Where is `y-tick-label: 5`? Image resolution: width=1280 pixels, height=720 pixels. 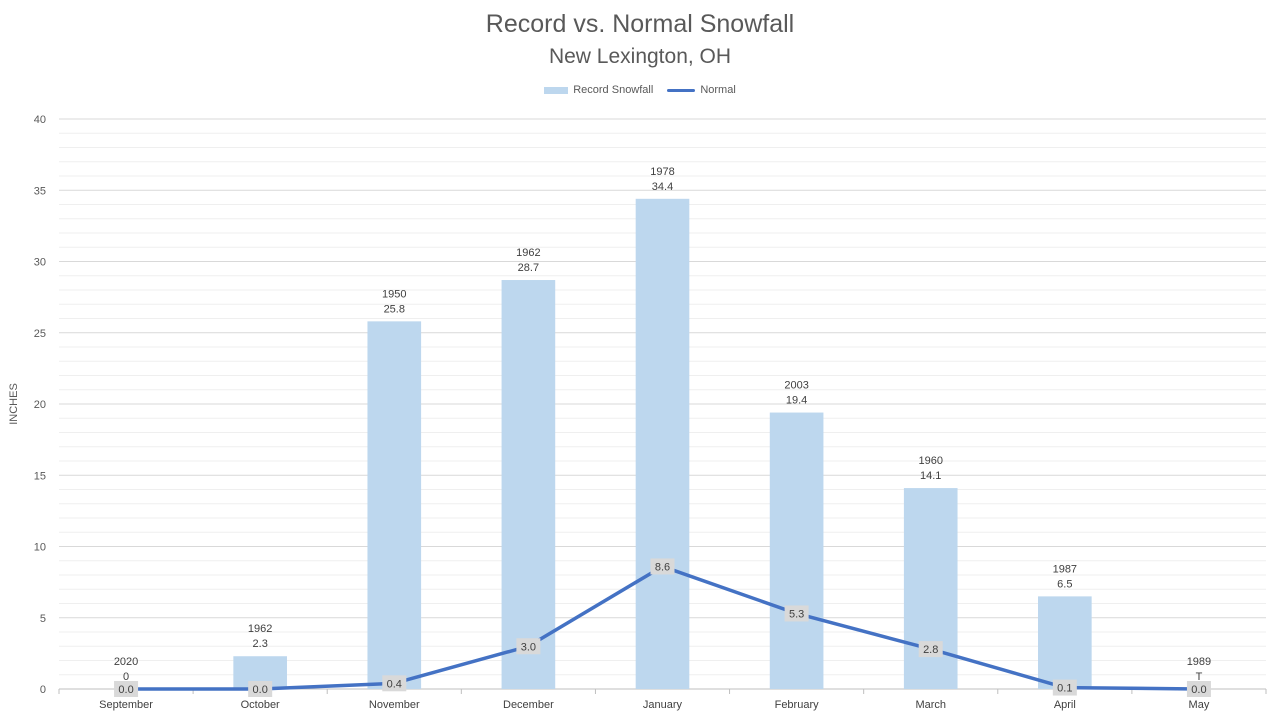
y-tick-label: 5 is located at coordinates (43, 619).